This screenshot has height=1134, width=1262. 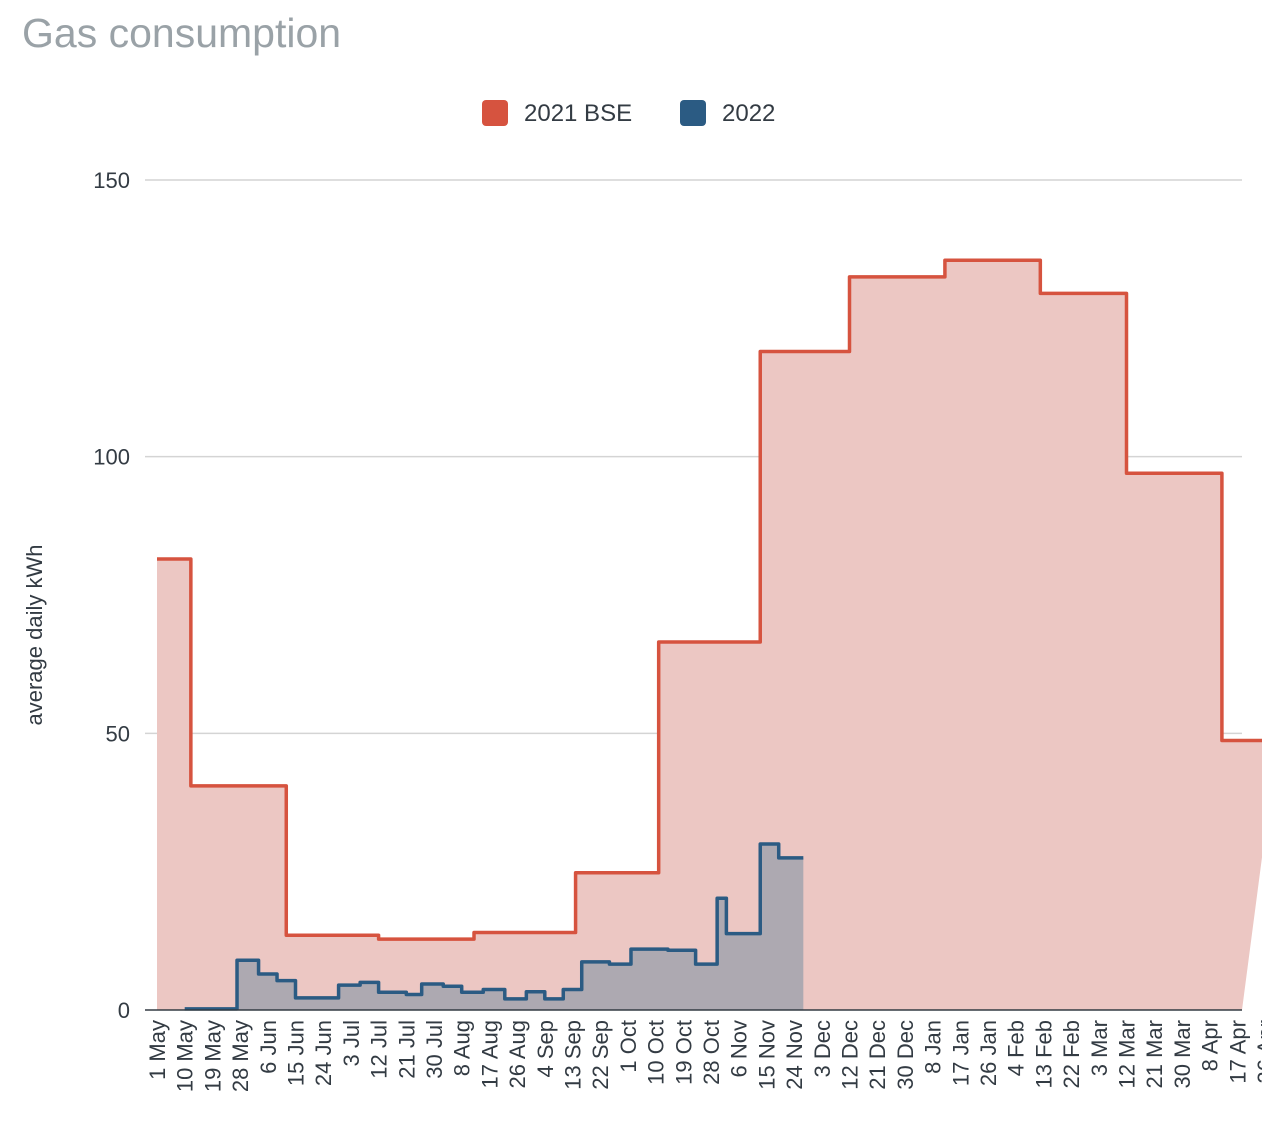 What do you see at coordinates (1154, 1054) in the screenshot?
I see `x-tick-label: 21 Mar` at bounding box center [1154, 1054].